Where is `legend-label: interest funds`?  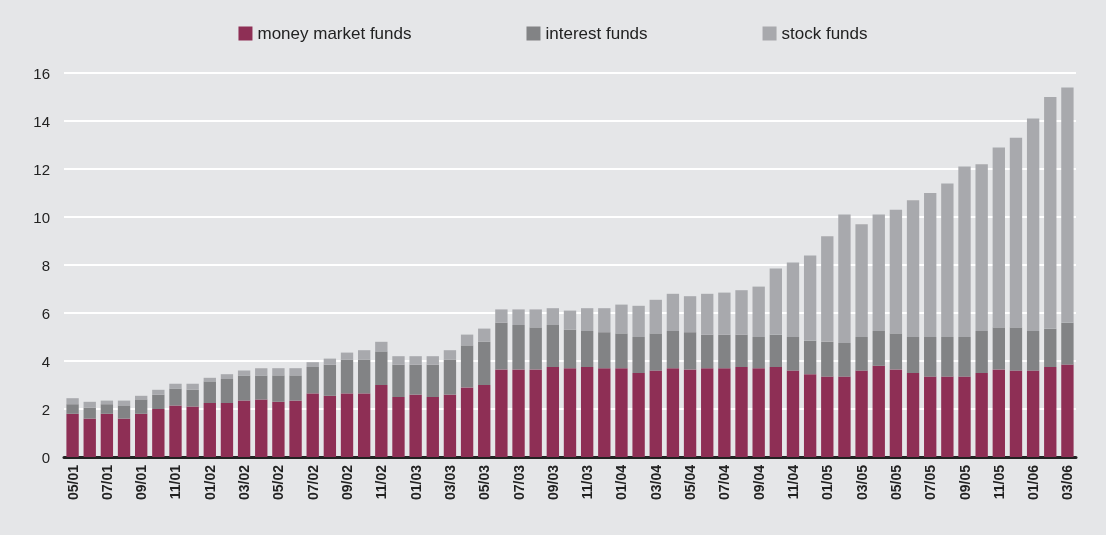 legend-label: interest funds is located at coordinates (596, 33).